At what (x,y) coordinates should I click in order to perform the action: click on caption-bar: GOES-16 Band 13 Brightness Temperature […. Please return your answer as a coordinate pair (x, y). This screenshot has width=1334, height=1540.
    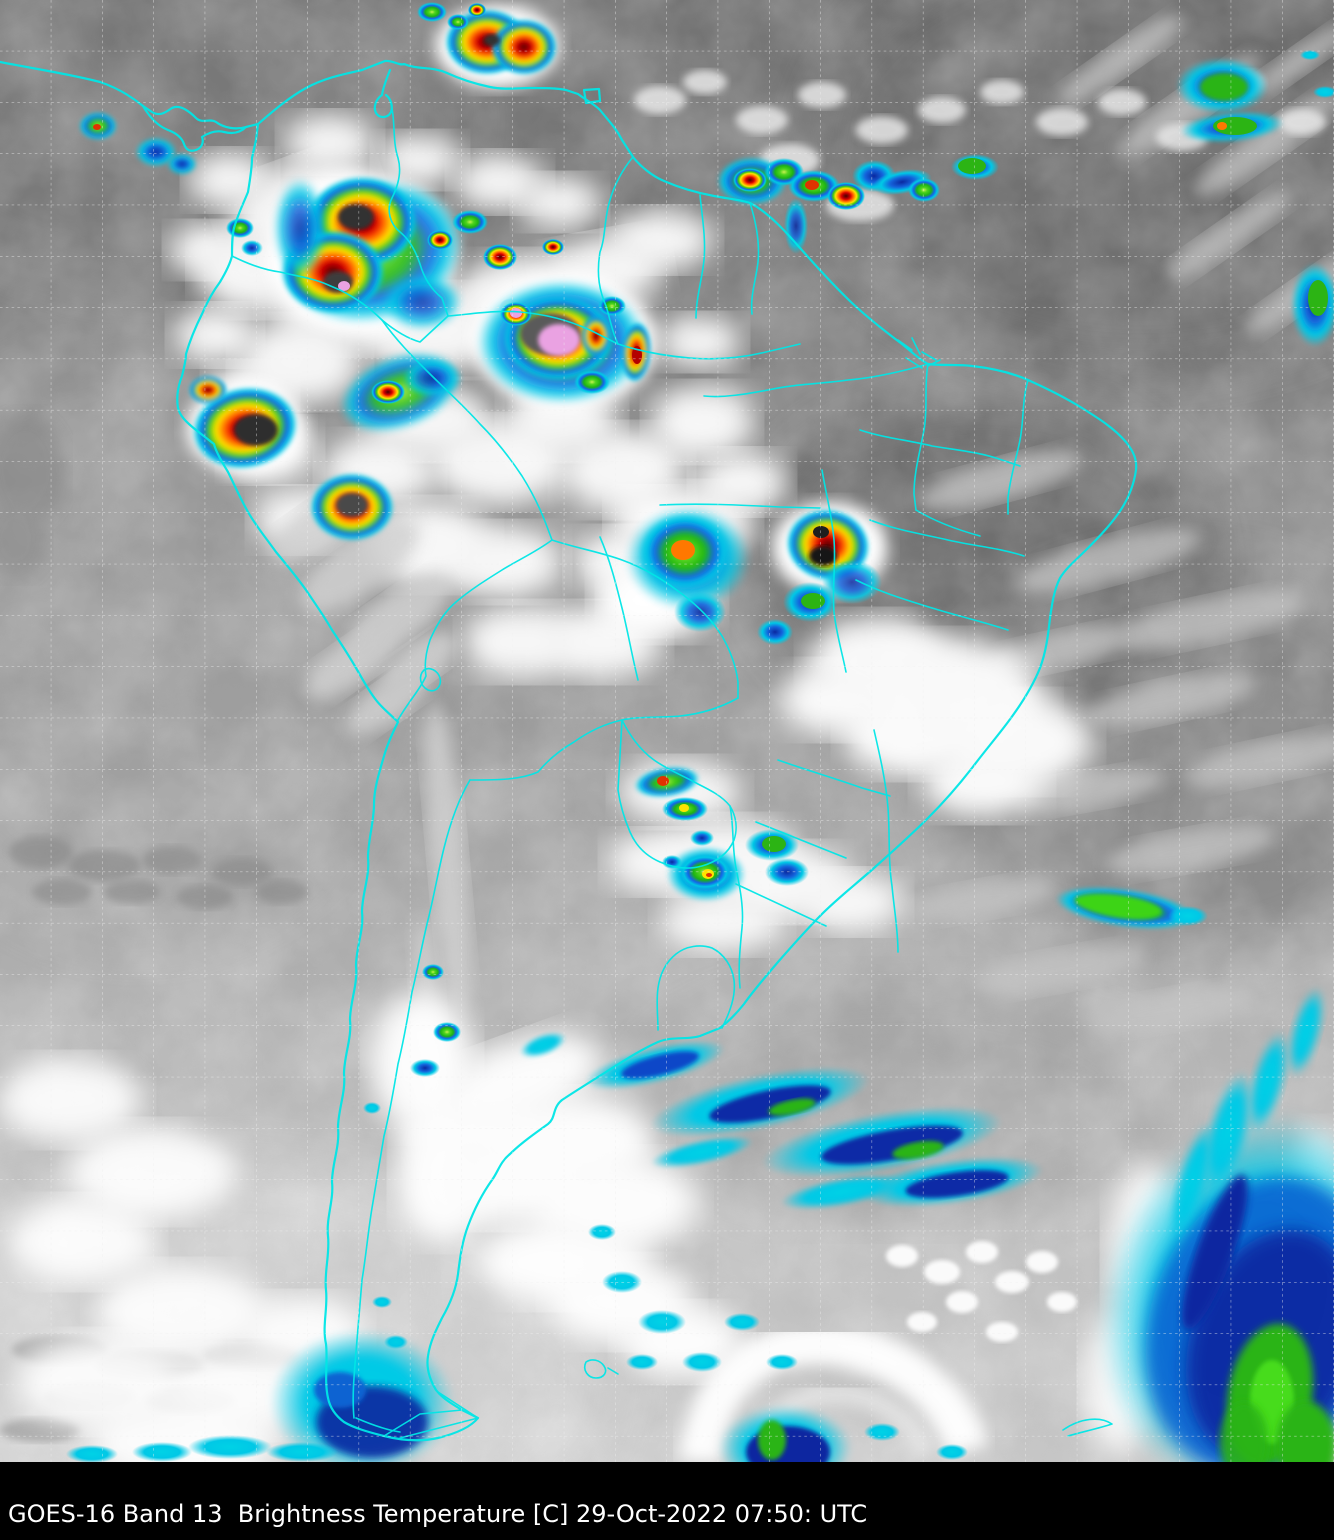
    Looking at the image, I should click on (667, 1501).